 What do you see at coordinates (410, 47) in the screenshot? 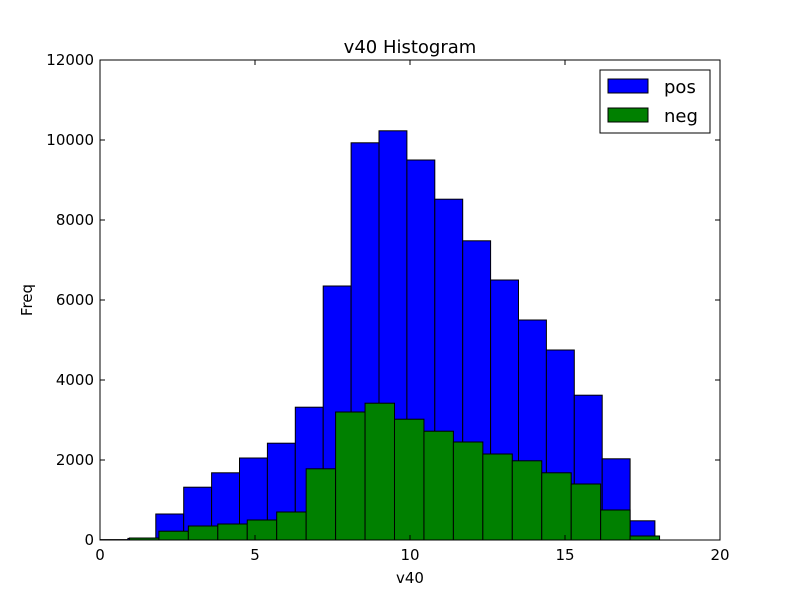
I see `chart-title: v40 Histogram` at bounding box center [410, 47].